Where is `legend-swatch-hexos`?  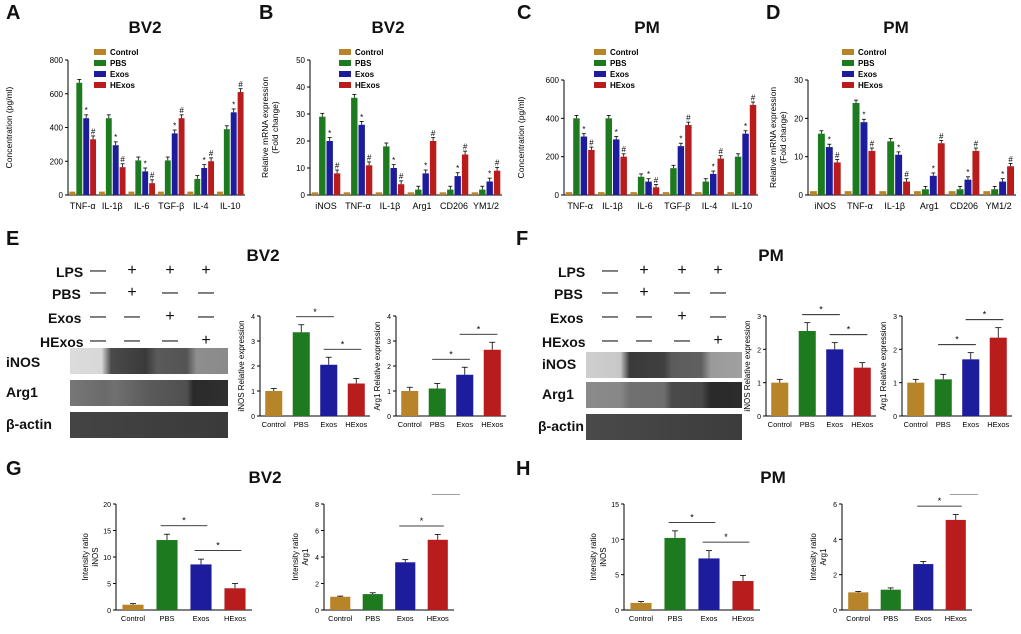 legend-swatch-hexos is located at coordinates (100, 85).